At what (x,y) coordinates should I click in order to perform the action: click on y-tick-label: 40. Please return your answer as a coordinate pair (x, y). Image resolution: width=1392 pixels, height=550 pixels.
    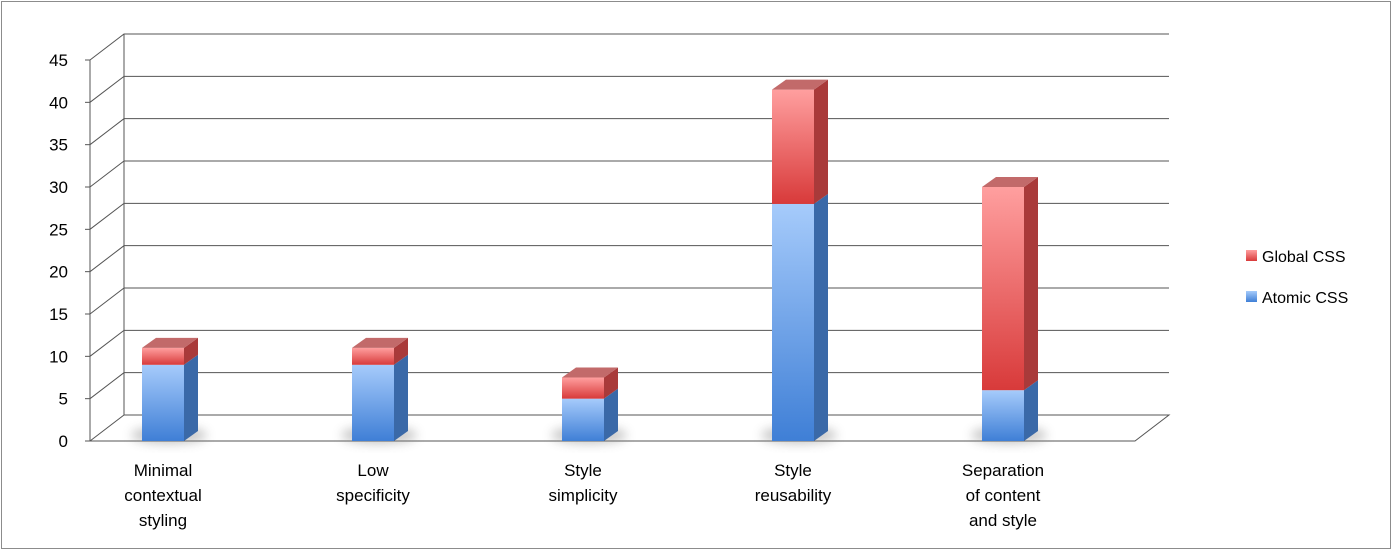
    Looking at the image, I should click on (58, 102).